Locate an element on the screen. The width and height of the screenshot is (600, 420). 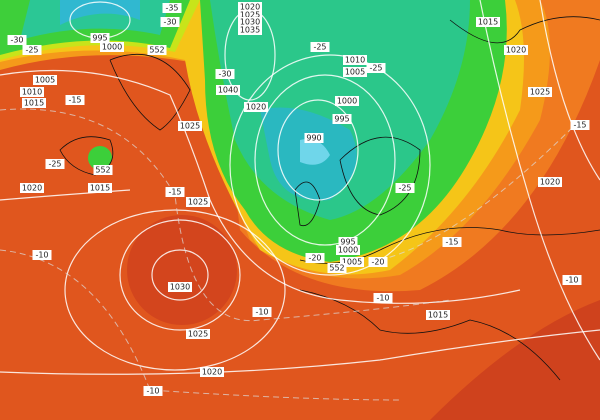
contour-label: 1040 is located at coordinates (228, 90).